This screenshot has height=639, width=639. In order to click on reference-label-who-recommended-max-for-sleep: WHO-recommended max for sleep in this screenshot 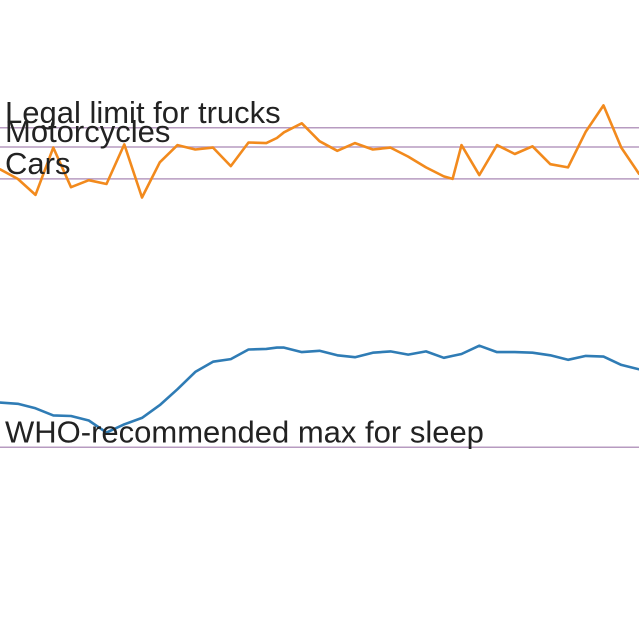, I will do `click(244, 431)`.